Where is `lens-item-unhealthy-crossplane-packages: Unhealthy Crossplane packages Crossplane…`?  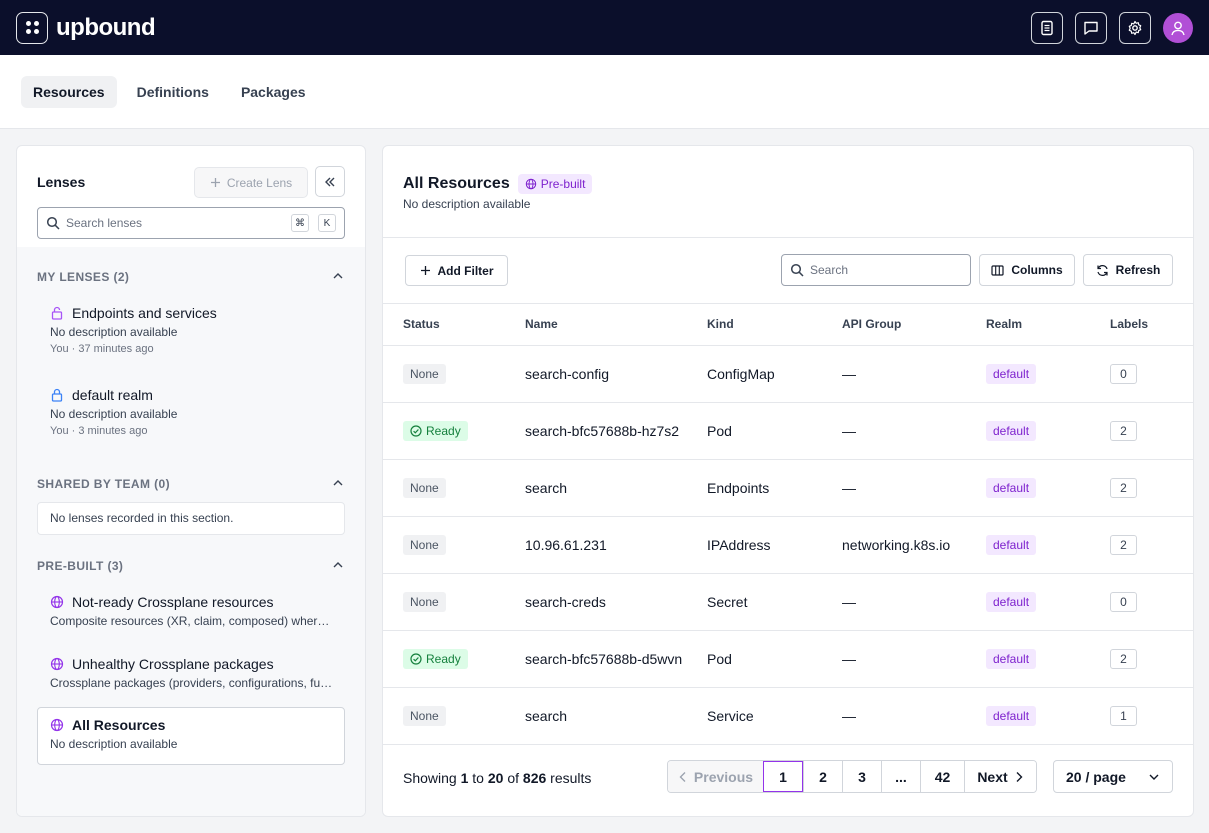 lens-item-unhealthy-crossplane-packages: Unhealthy Crossplane packages Crossplane… is located at coordinates (191, 673).